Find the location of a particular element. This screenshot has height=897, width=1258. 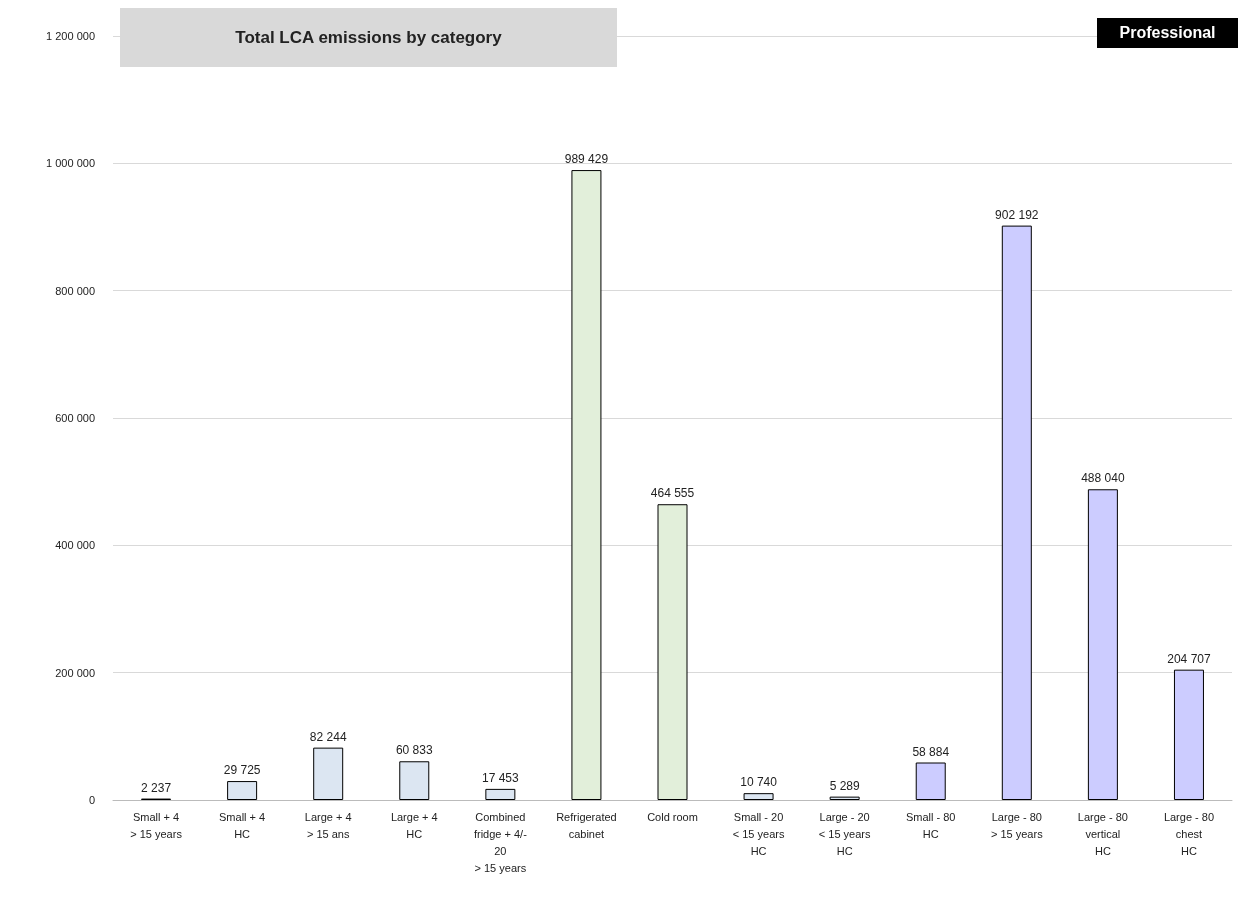

x-tick-label: Cold room is located at coordinates (672, 816).